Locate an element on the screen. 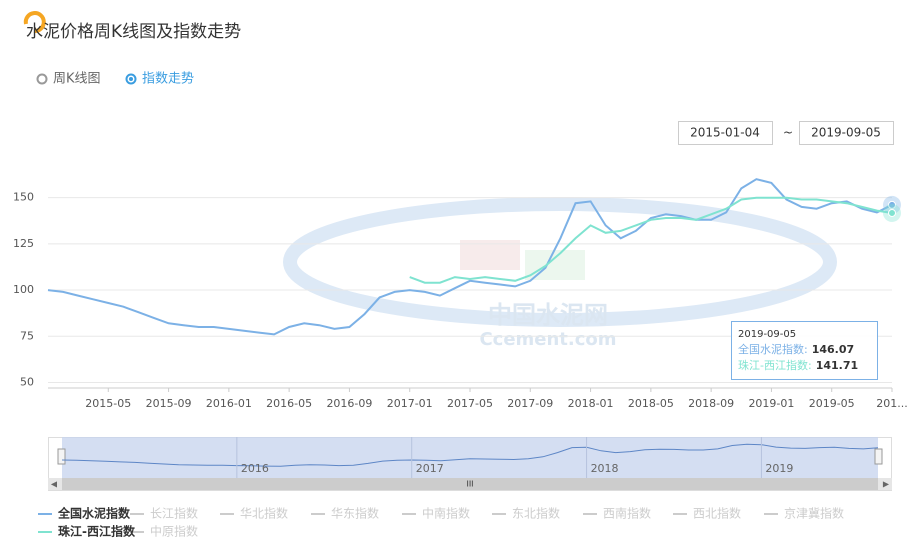 This screenshot has height=554, width=923. legend-label: 中南指数 is located at coordinates (446, 513).